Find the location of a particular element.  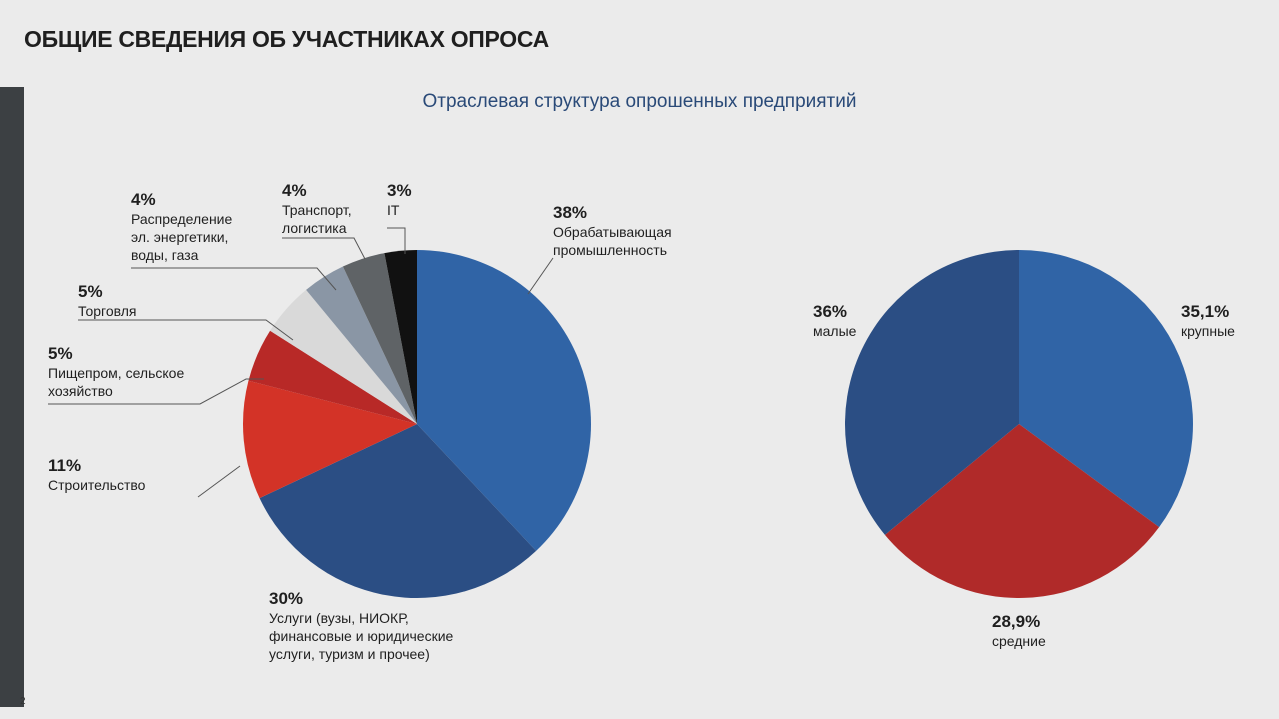

pie1-label-6-name-line-0: Транспорт, is located at coordinates (317, 210).